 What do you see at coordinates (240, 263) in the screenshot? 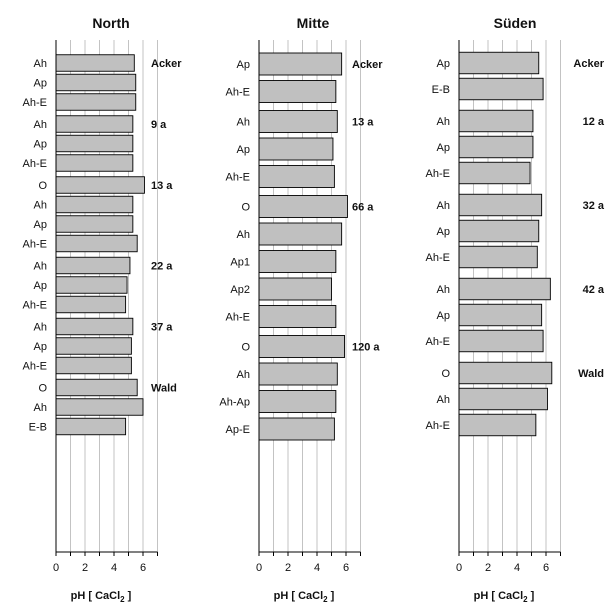
I see `category-label: Ap1` at bounding box center [240, 263].